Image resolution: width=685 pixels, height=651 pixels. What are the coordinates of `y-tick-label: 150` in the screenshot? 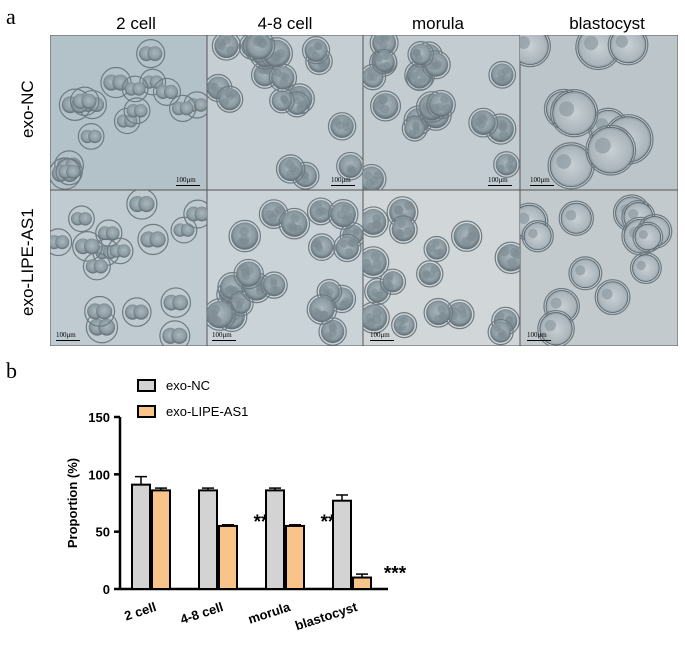 It's located at (99, 417).